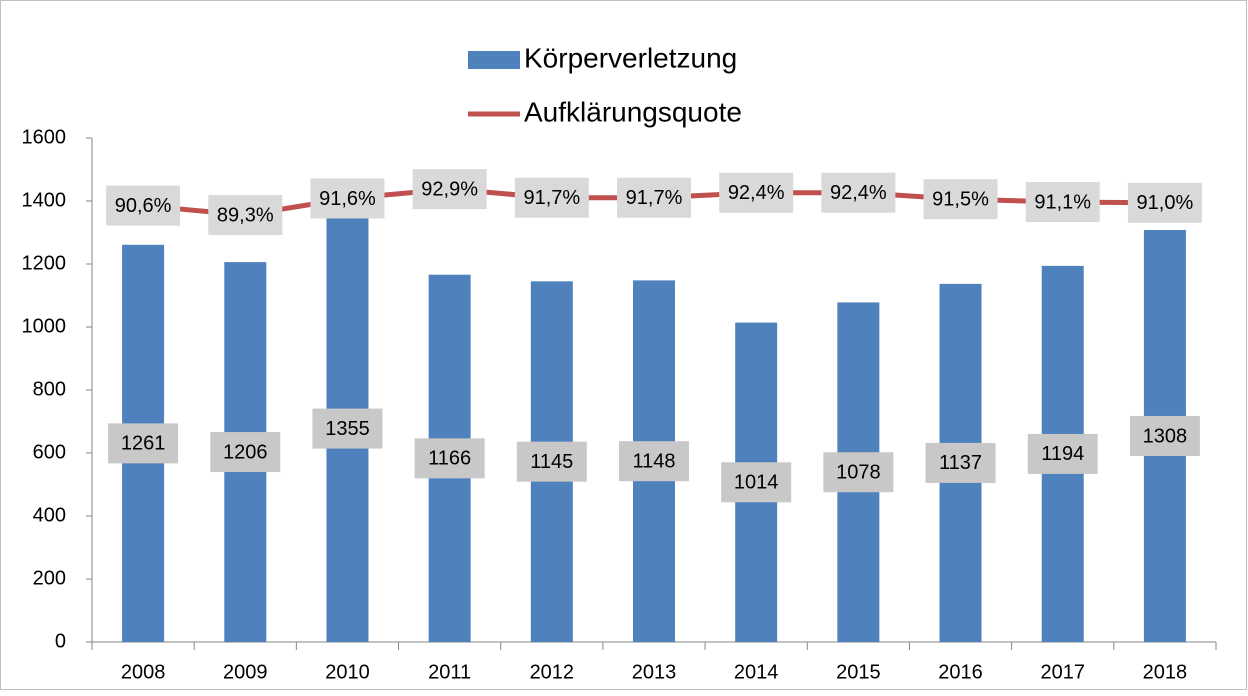  I want to click on data-label: 90,6%, so click(143, 206).